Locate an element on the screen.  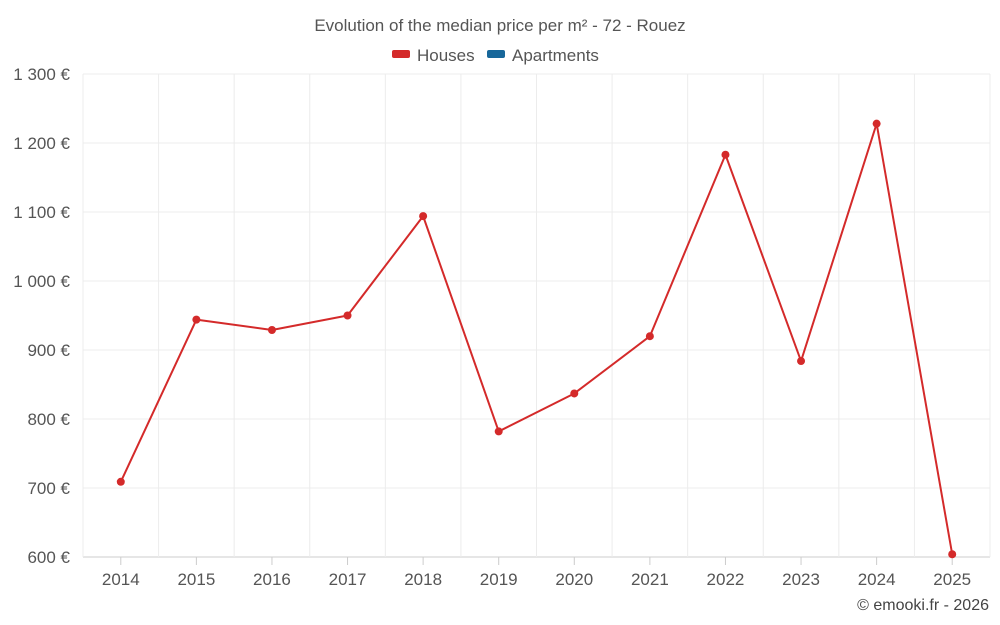
legend-label-apartments: Apartments is located at coordinates (555, 55).